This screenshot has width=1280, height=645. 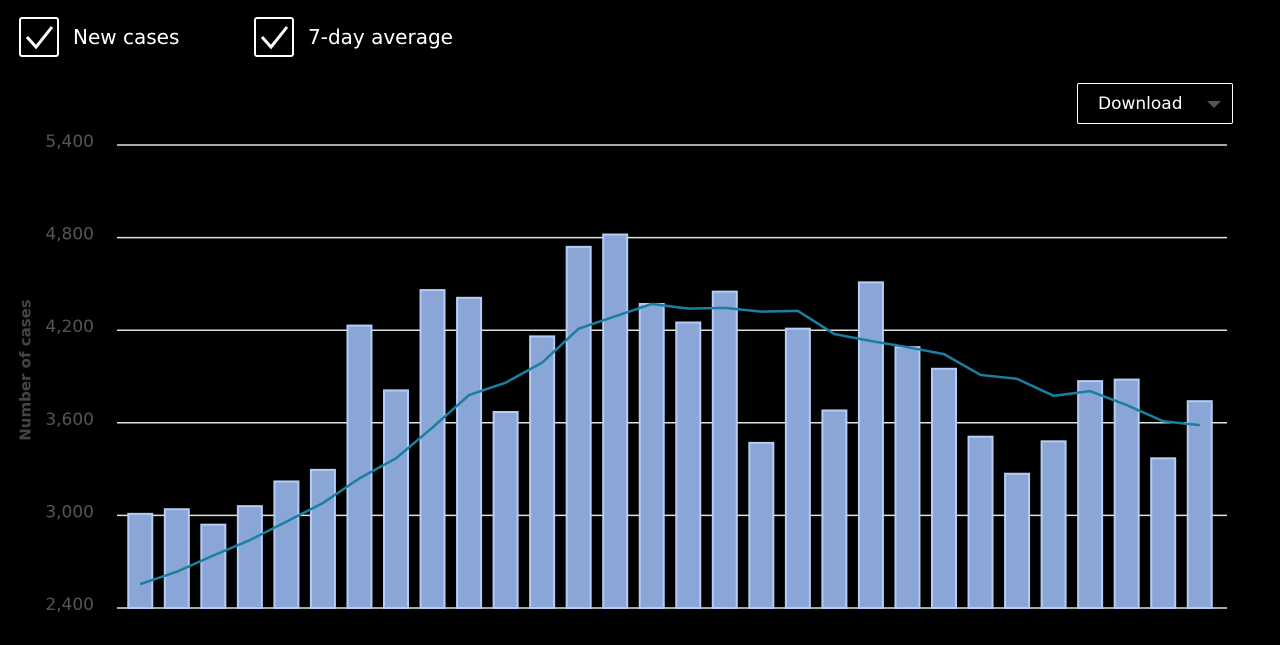 I want to click on y-tick-label: 4,200, so click(x=69, y=327).